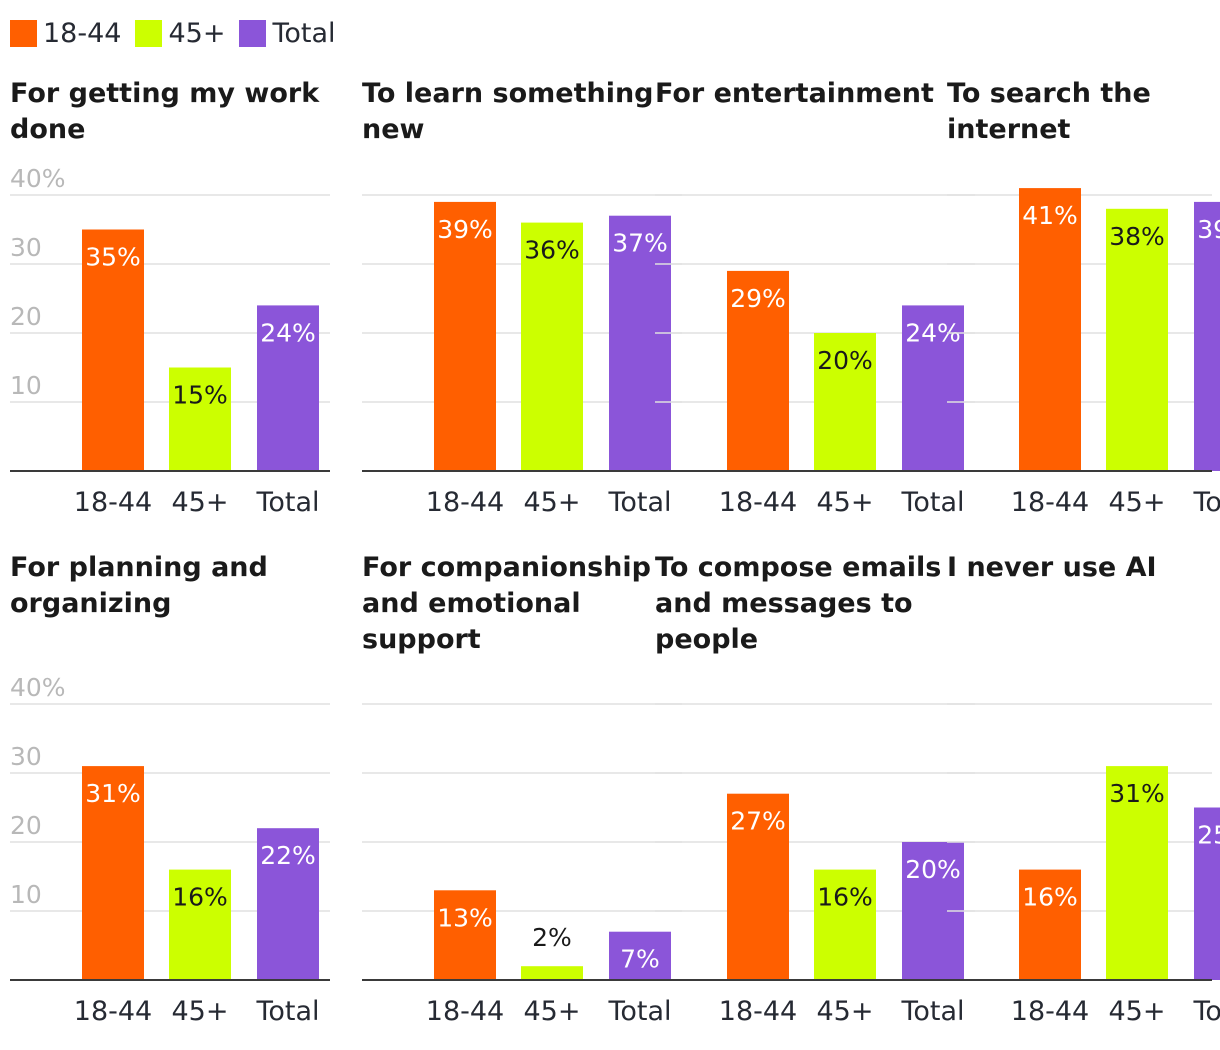  What do you see at coordinates (794, 93) in the screenshot?
I see `panel-title: For entertainment` at bounding box center [794, 93].